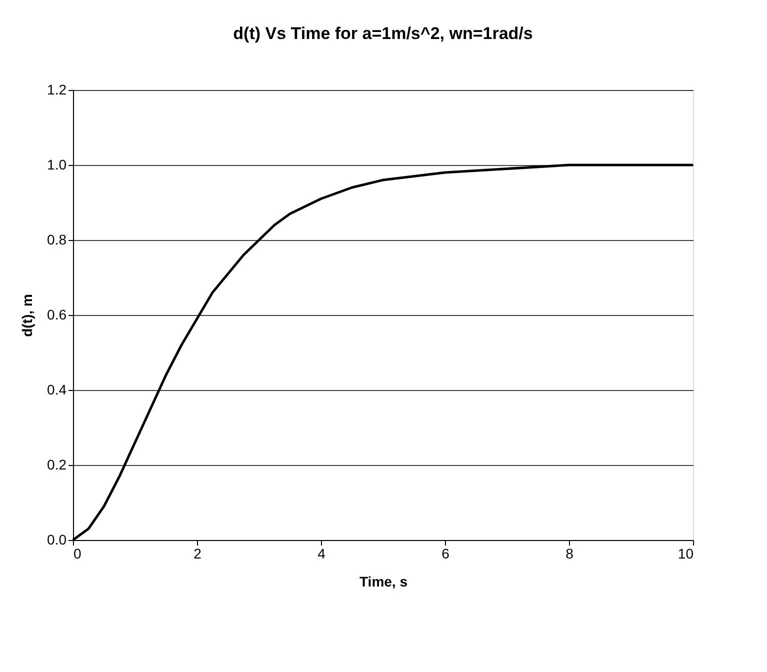  What do you see at coordinates (57, 464) in the screenshot?
I see `y-tick-label: 0.2` at bounding box center [57, 464].